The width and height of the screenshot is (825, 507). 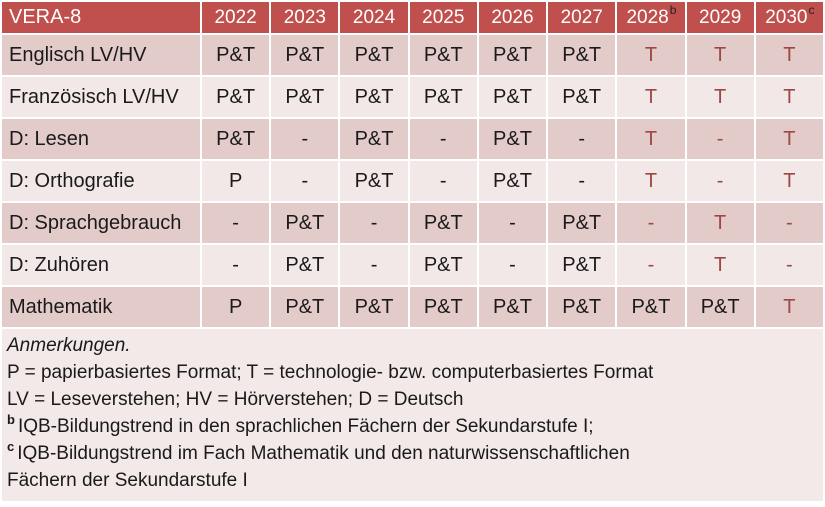 What do you see at coordinates (101, 139) in the screenshot?
I see `row-label-cell: D: Lesen` at bounding box center [101, 139].